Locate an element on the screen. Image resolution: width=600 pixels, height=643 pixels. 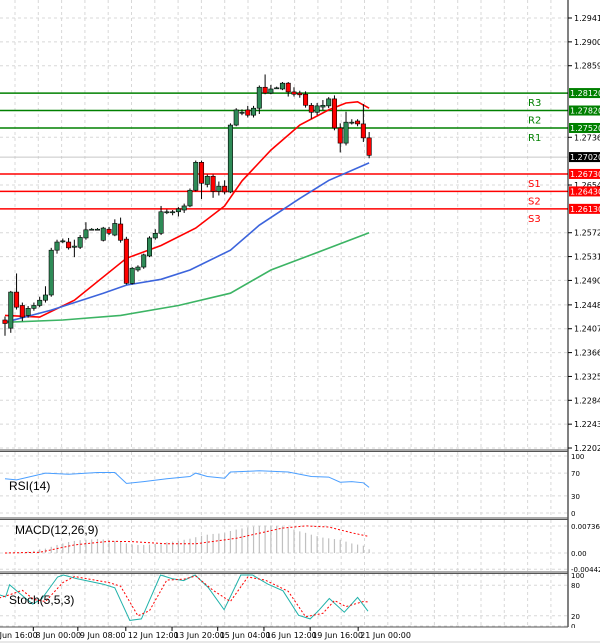
time-tick-label: 9 Jun 08:00 is located at coordinates (103, 635).